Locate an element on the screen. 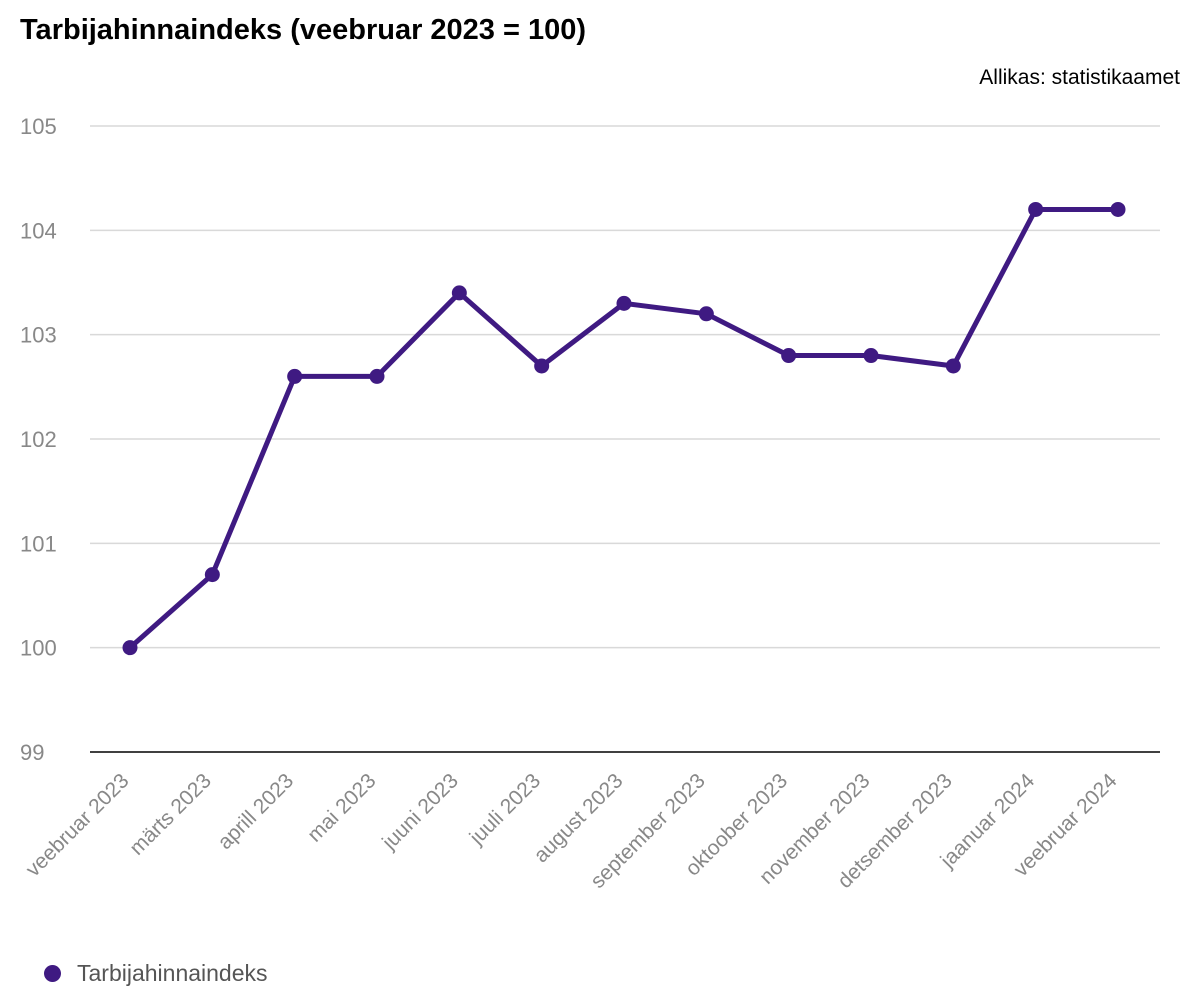 Image resolution: width=1200 pixels, height=1000 pixels. legend-label: Tarbijahinnaindeks is located at coordinates (172, 973).